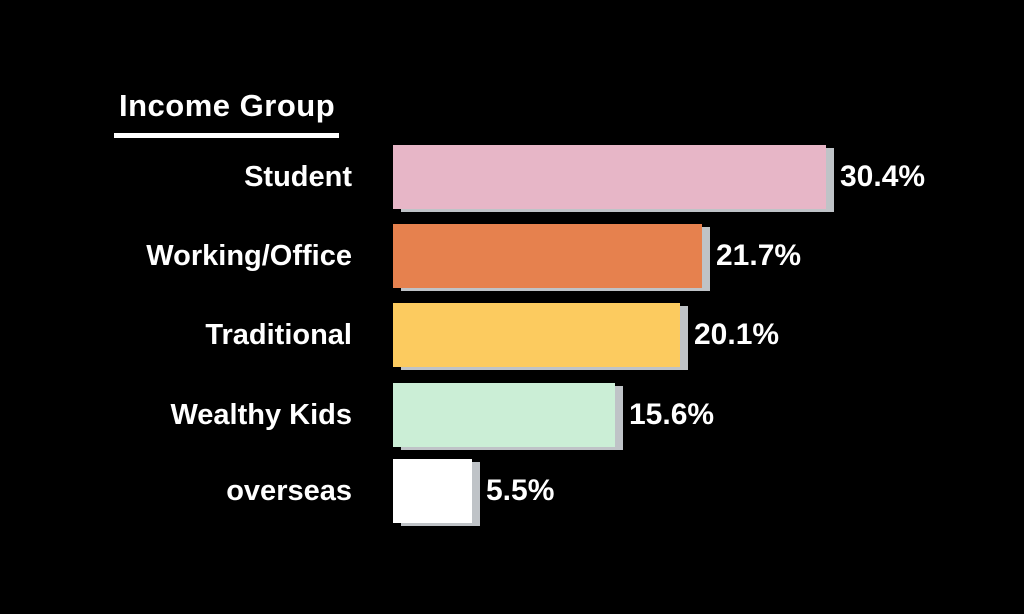  Describe the element at coordinates (504, 415) in the screenshot. I see `bar-wealthy-kids` at that location.